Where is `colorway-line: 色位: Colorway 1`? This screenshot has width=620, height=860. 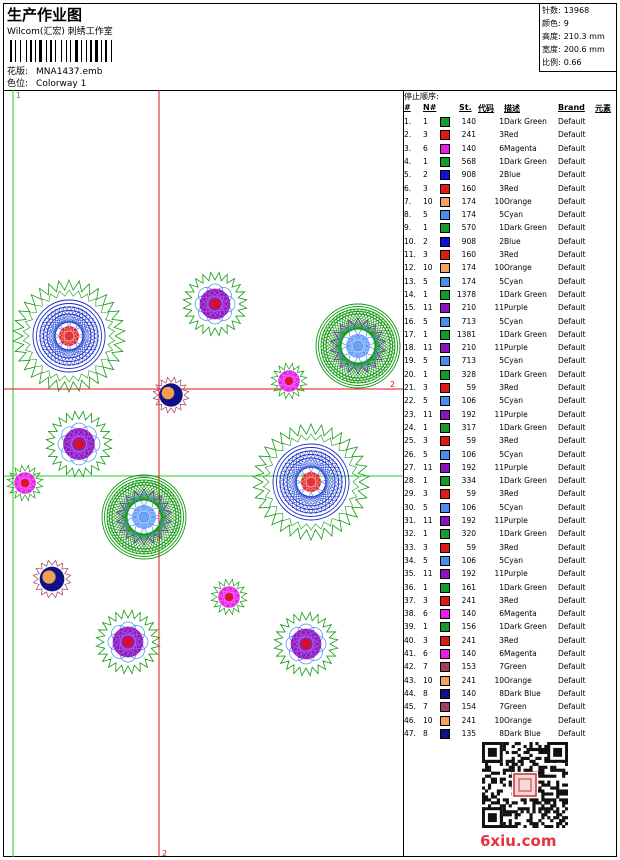 colorway-line: 色位: Colorway 1 is located at coordinates (46, 82).